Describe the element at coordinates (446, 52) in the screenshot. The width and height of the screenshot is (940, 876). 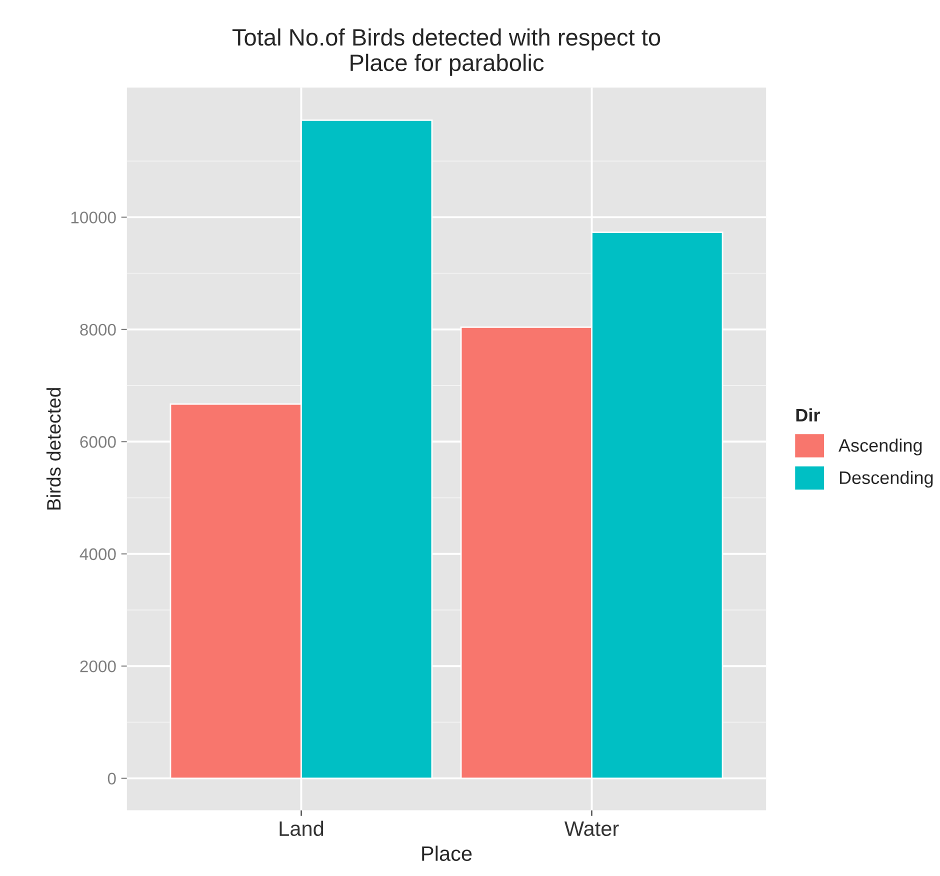
I see `chart-title: Total No.of Birds detected with respect to Place for parabolic` at that location.